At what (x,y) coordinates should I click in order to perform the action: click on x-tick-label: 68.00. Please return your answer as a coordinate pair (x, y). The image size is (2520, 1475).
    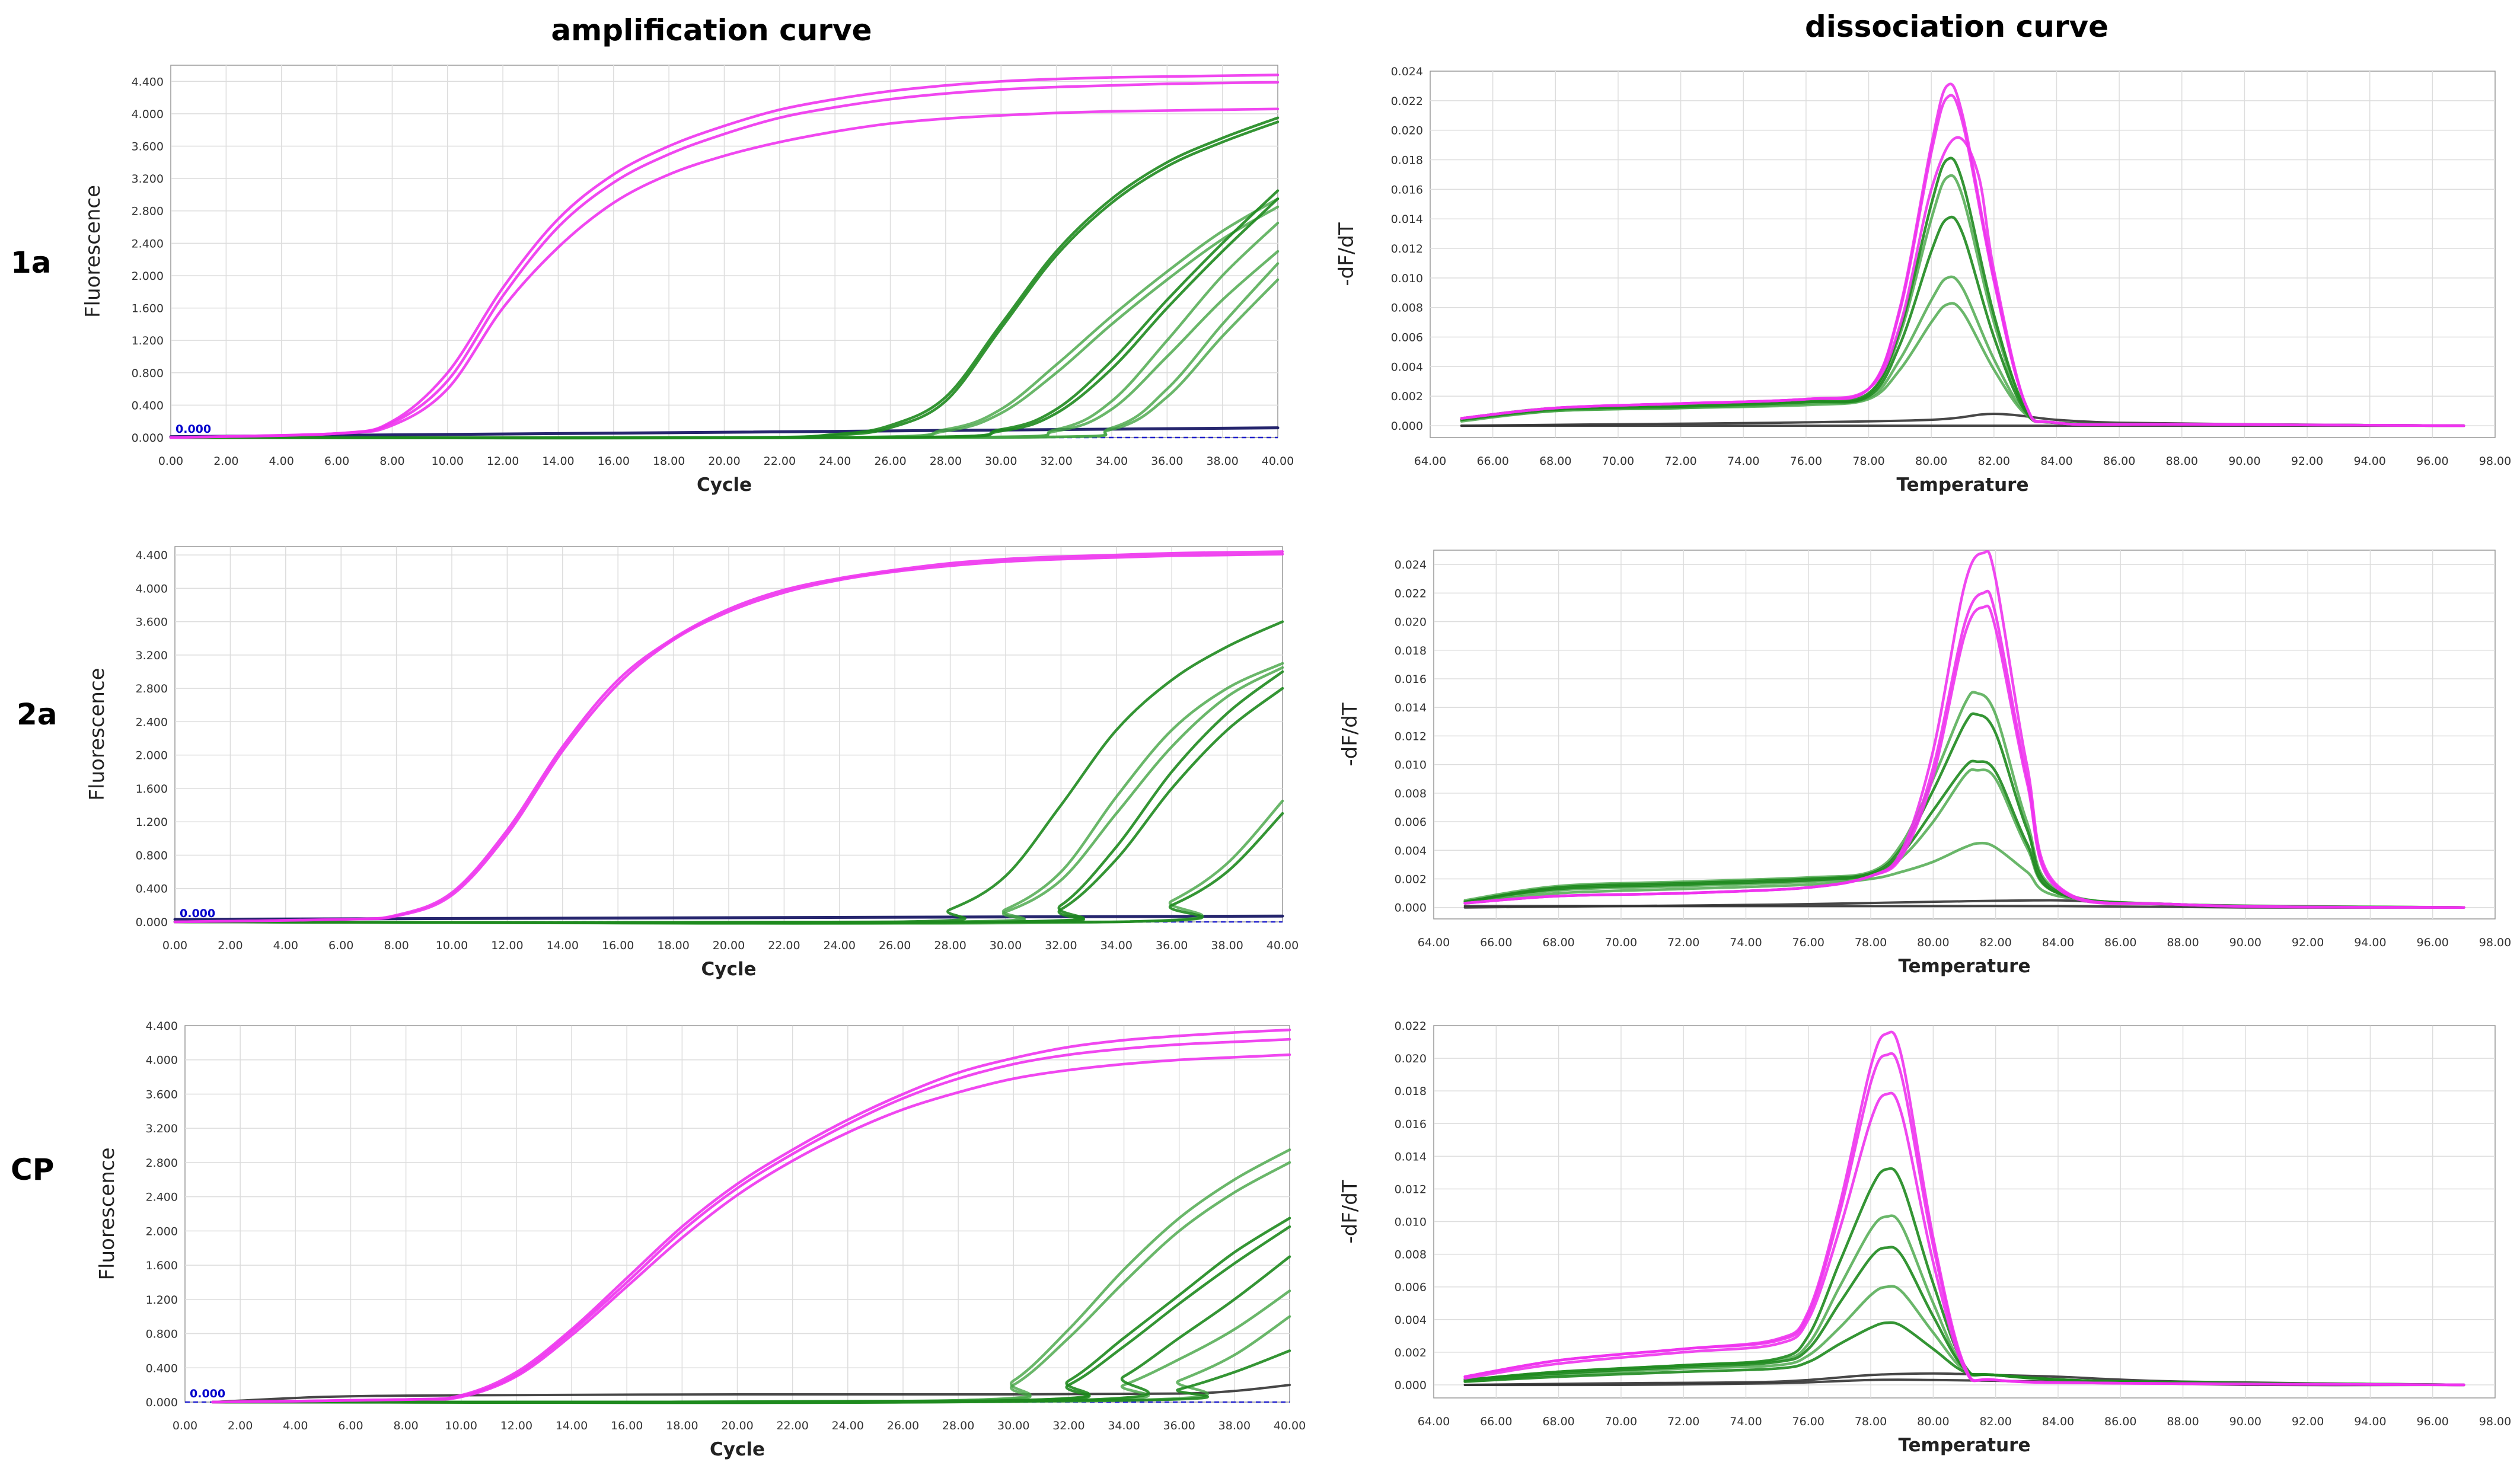
    Looking at the image, I should click on (1558, 1421).